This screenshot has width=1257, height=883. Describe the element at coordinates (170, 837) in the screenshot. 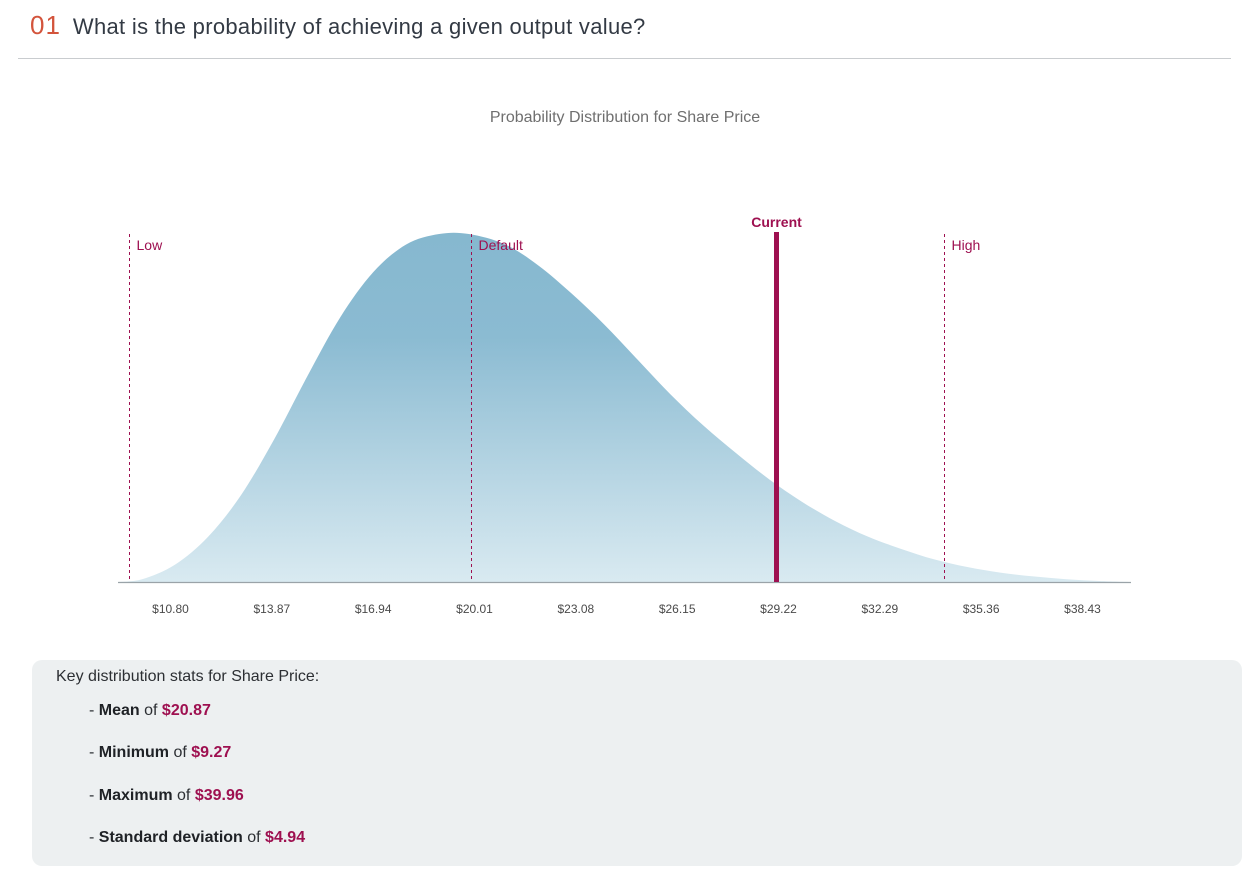

I see `stat-label: Standard deviation` at that location.